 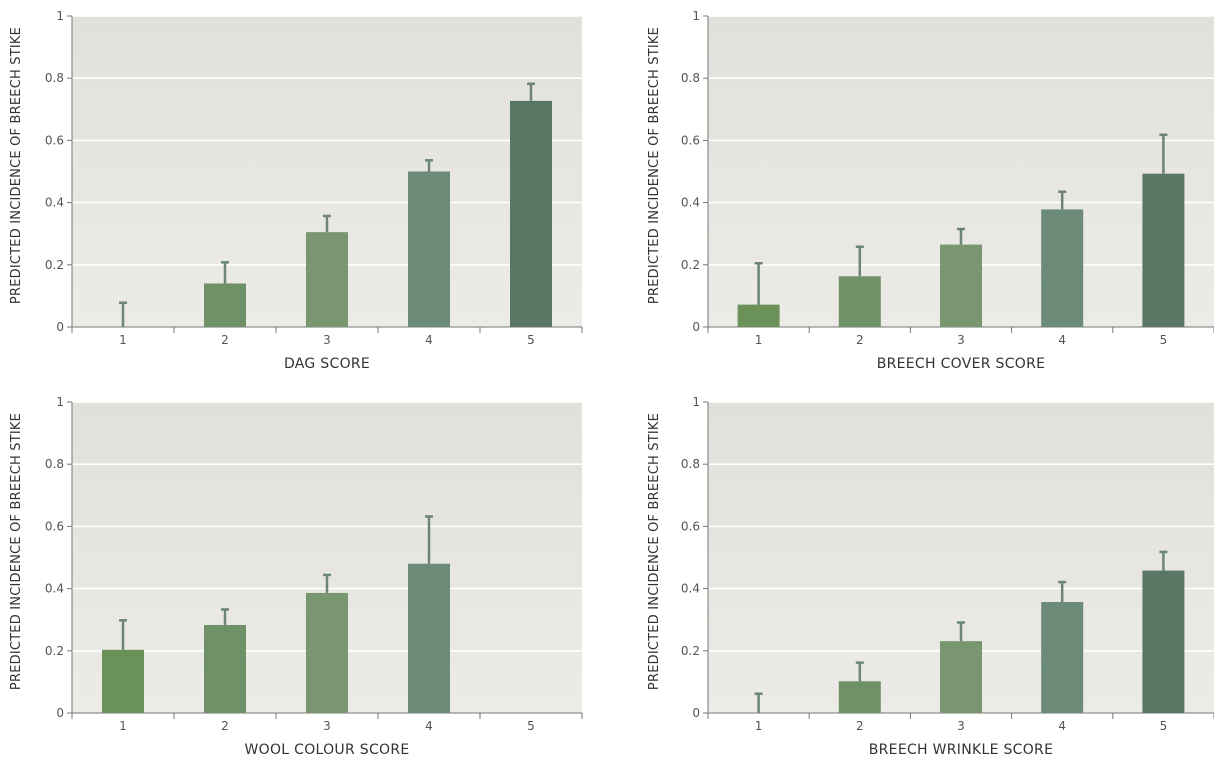 I want to click on x-axis-title: DAG SCORE, so click(x=327, y=364).